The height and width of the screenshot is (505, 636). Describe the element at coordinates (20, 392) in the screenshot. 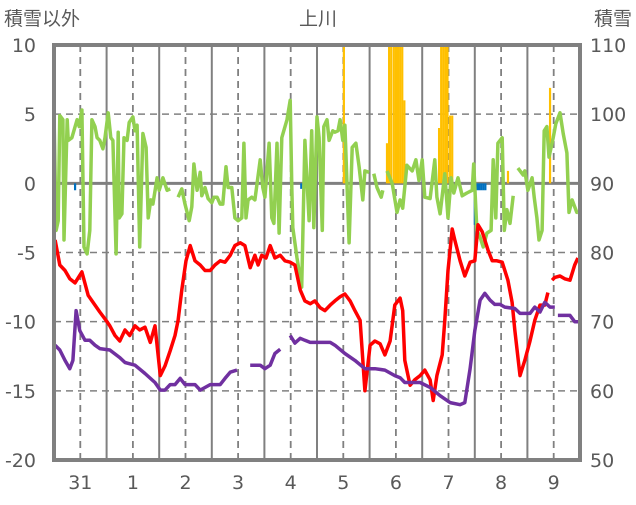

I see `left-tick-label: -15` at that location.